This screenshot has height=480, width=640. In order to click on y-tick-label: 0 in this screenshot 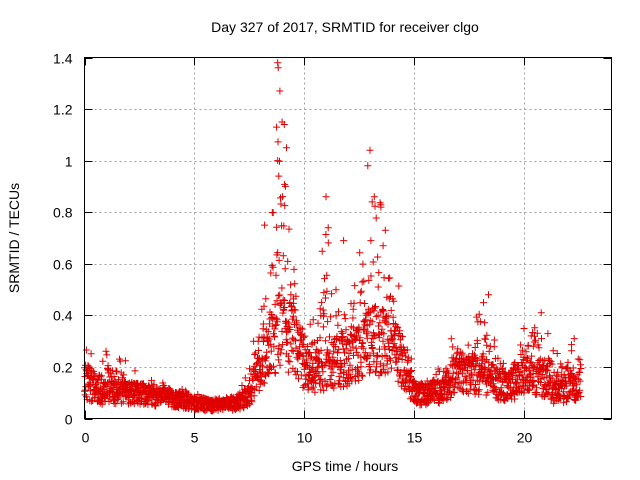, I will do `click(69, 420)`.